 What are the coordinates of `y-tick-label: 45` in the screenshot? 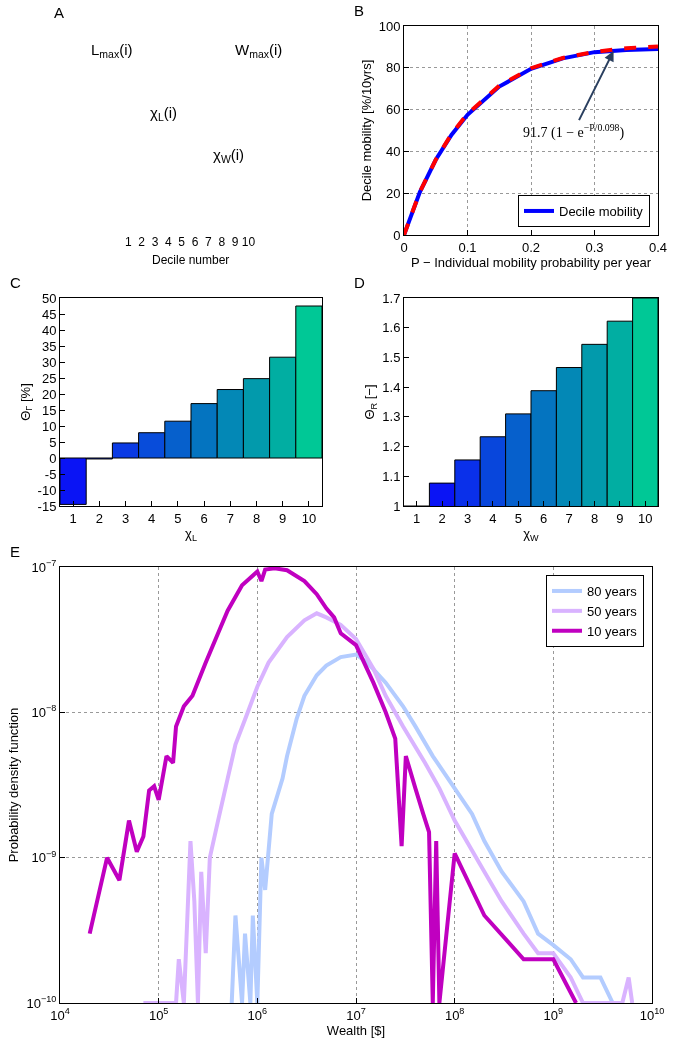 It's located at (49, 314).